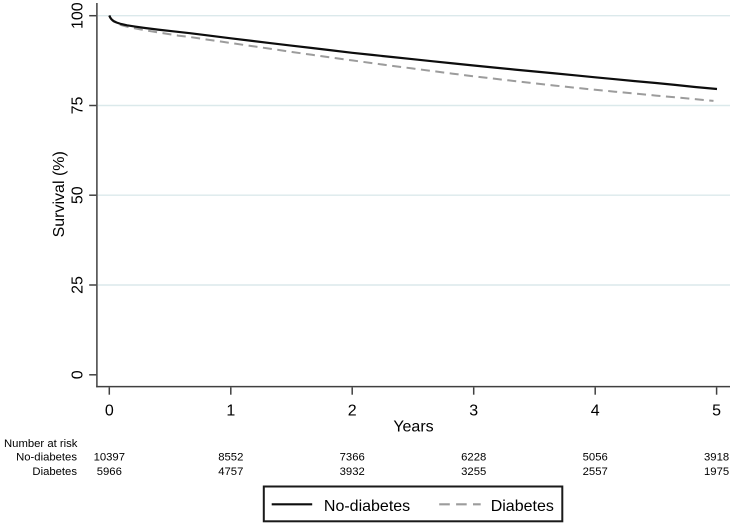 The width and height of the screenshot is (751, 528). I want to click on svg-text: 1975, so click(716, 472).